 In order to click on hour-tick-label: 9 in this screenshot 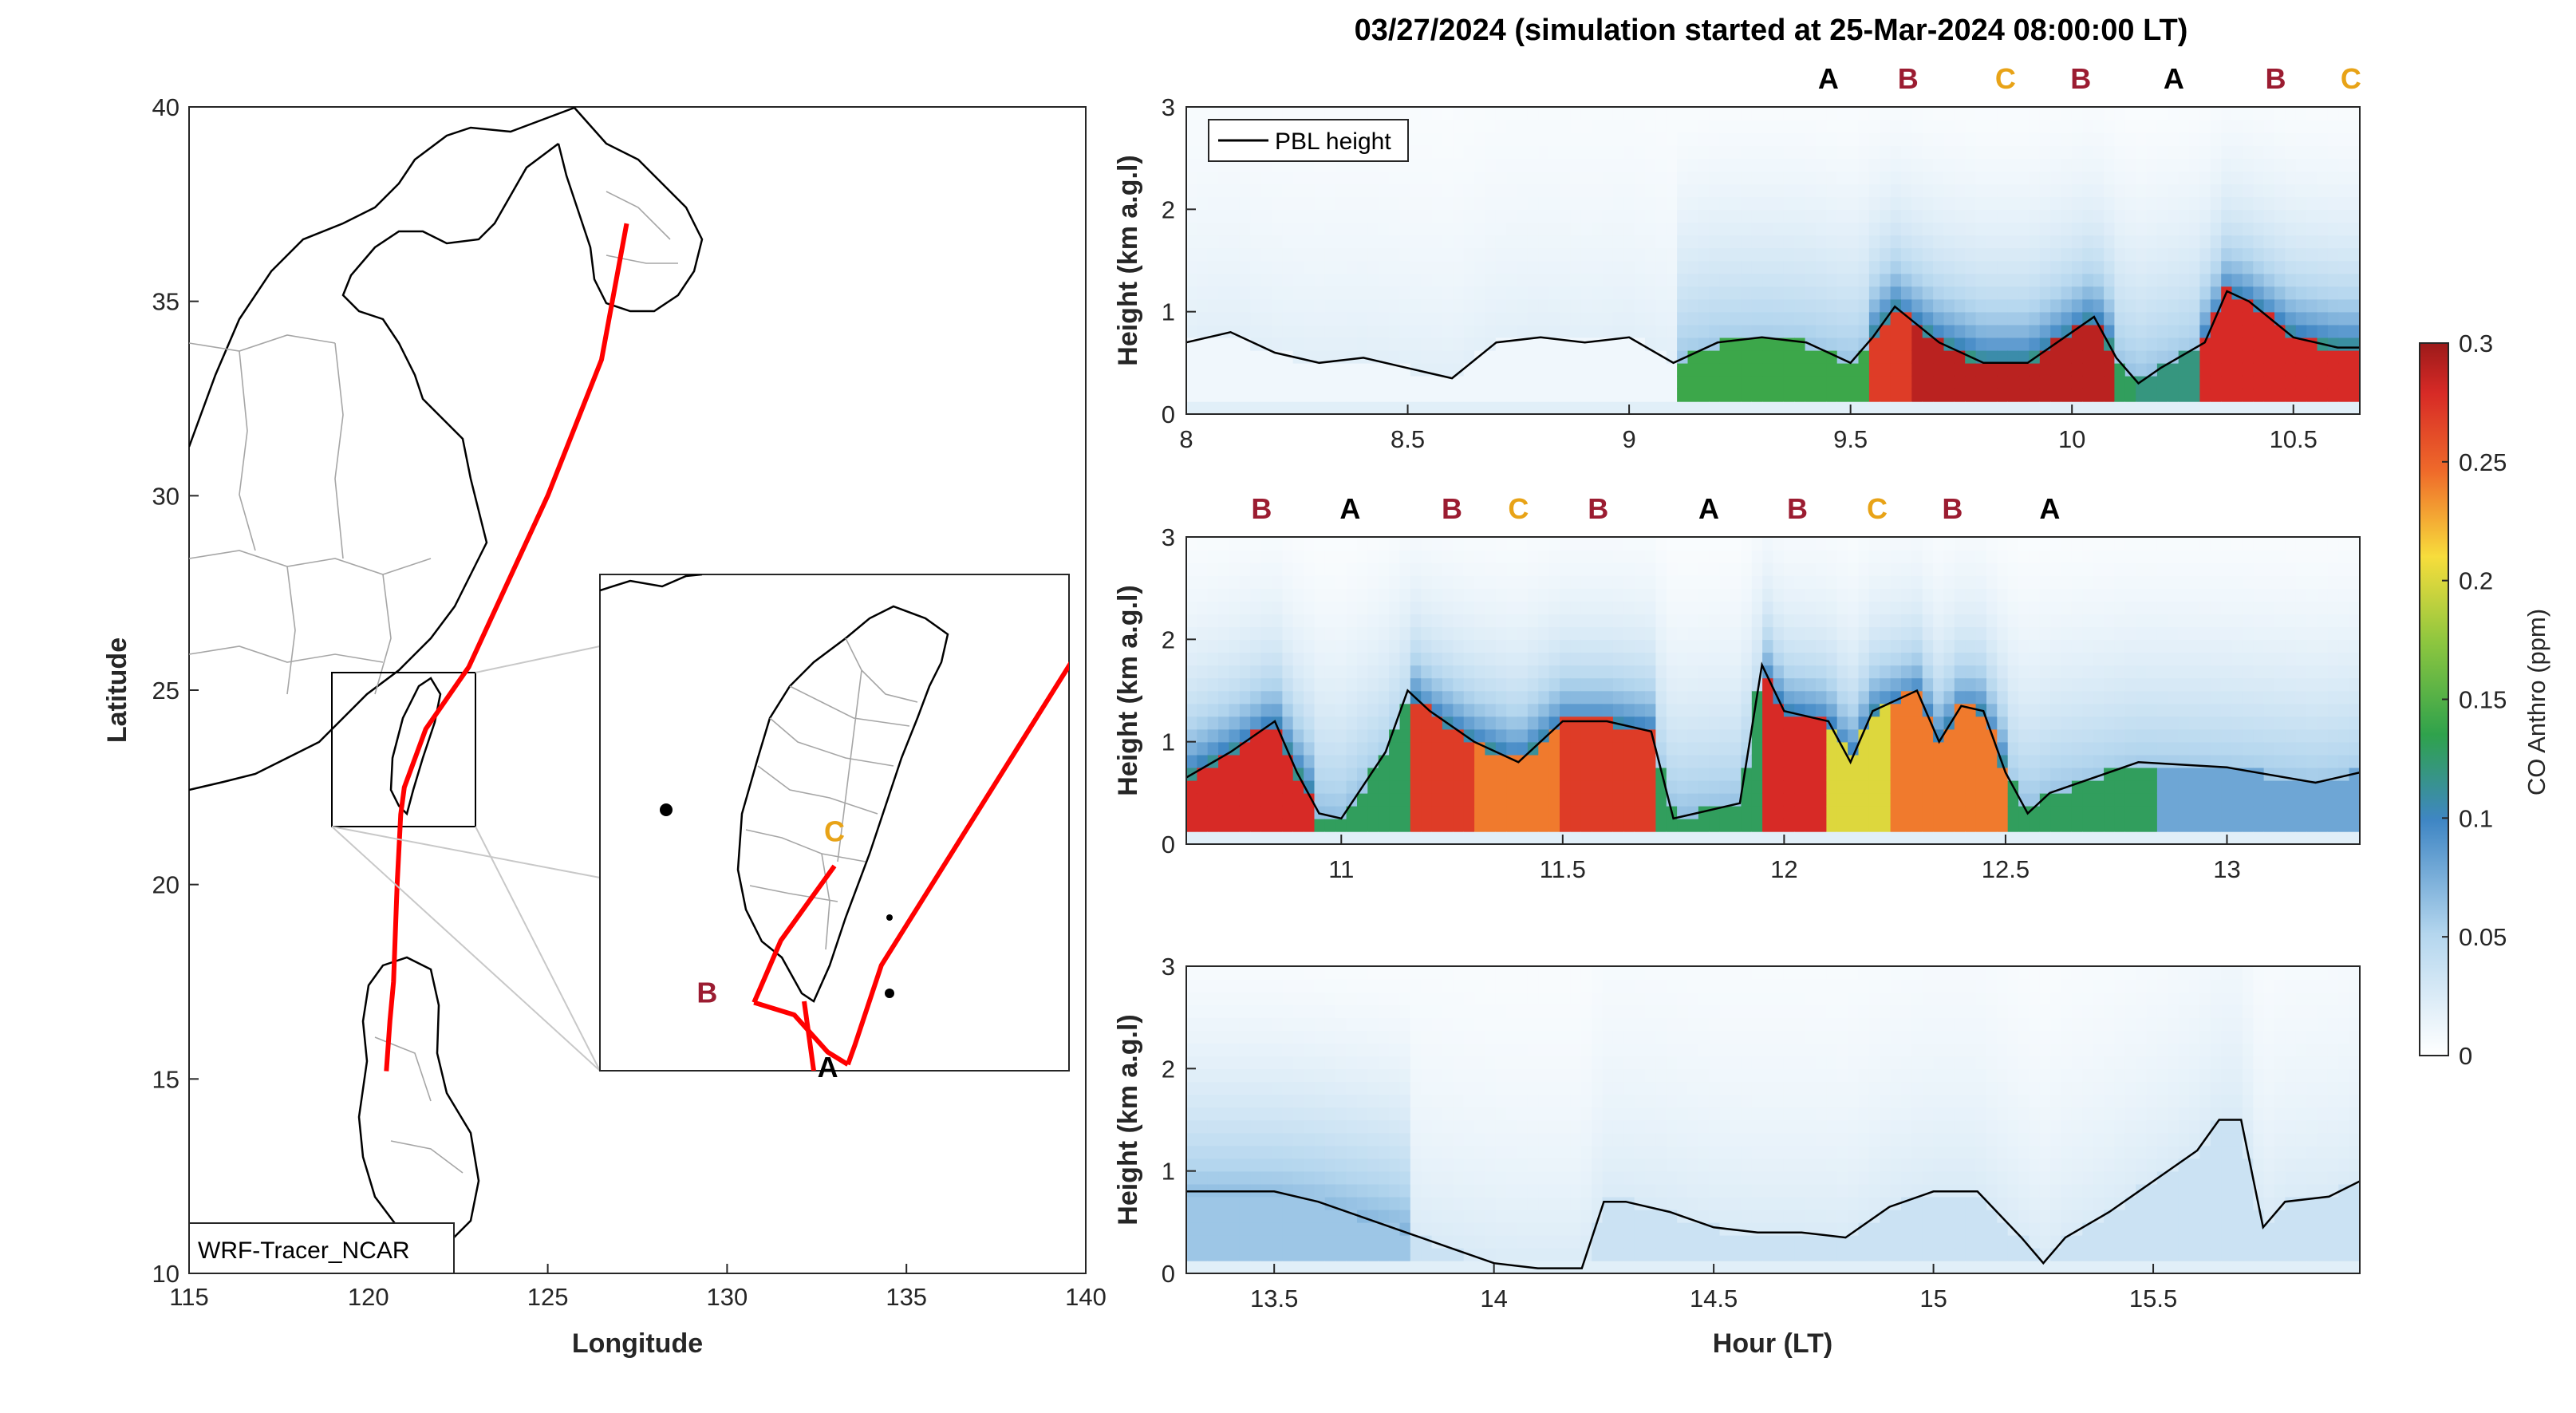, I will do `click(1628, 439)`.